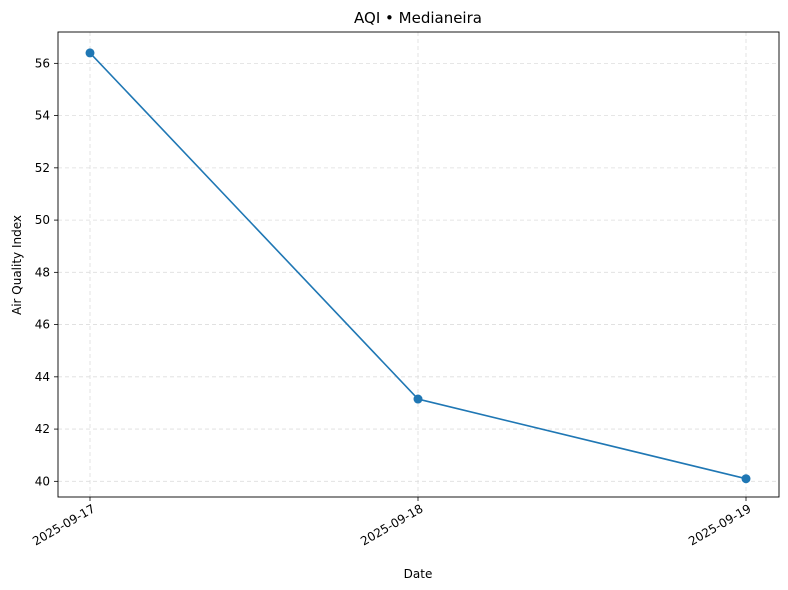  I want to click on x-tick-label: 2025-09-18, so click(391, 524).